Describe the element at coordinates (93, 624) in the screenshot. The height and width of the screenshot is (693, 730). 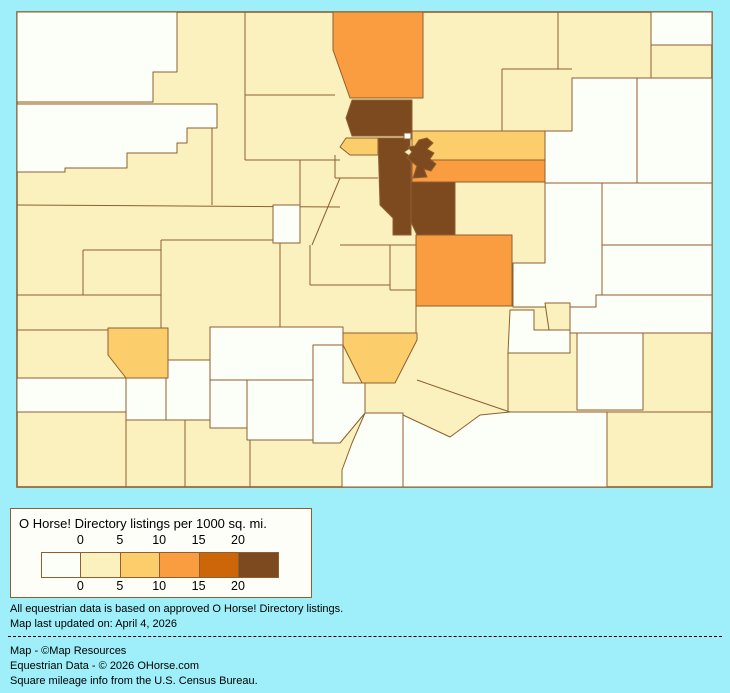
I see `footnote-last-updated: Map last updated on: April 4, 2026` at that location.